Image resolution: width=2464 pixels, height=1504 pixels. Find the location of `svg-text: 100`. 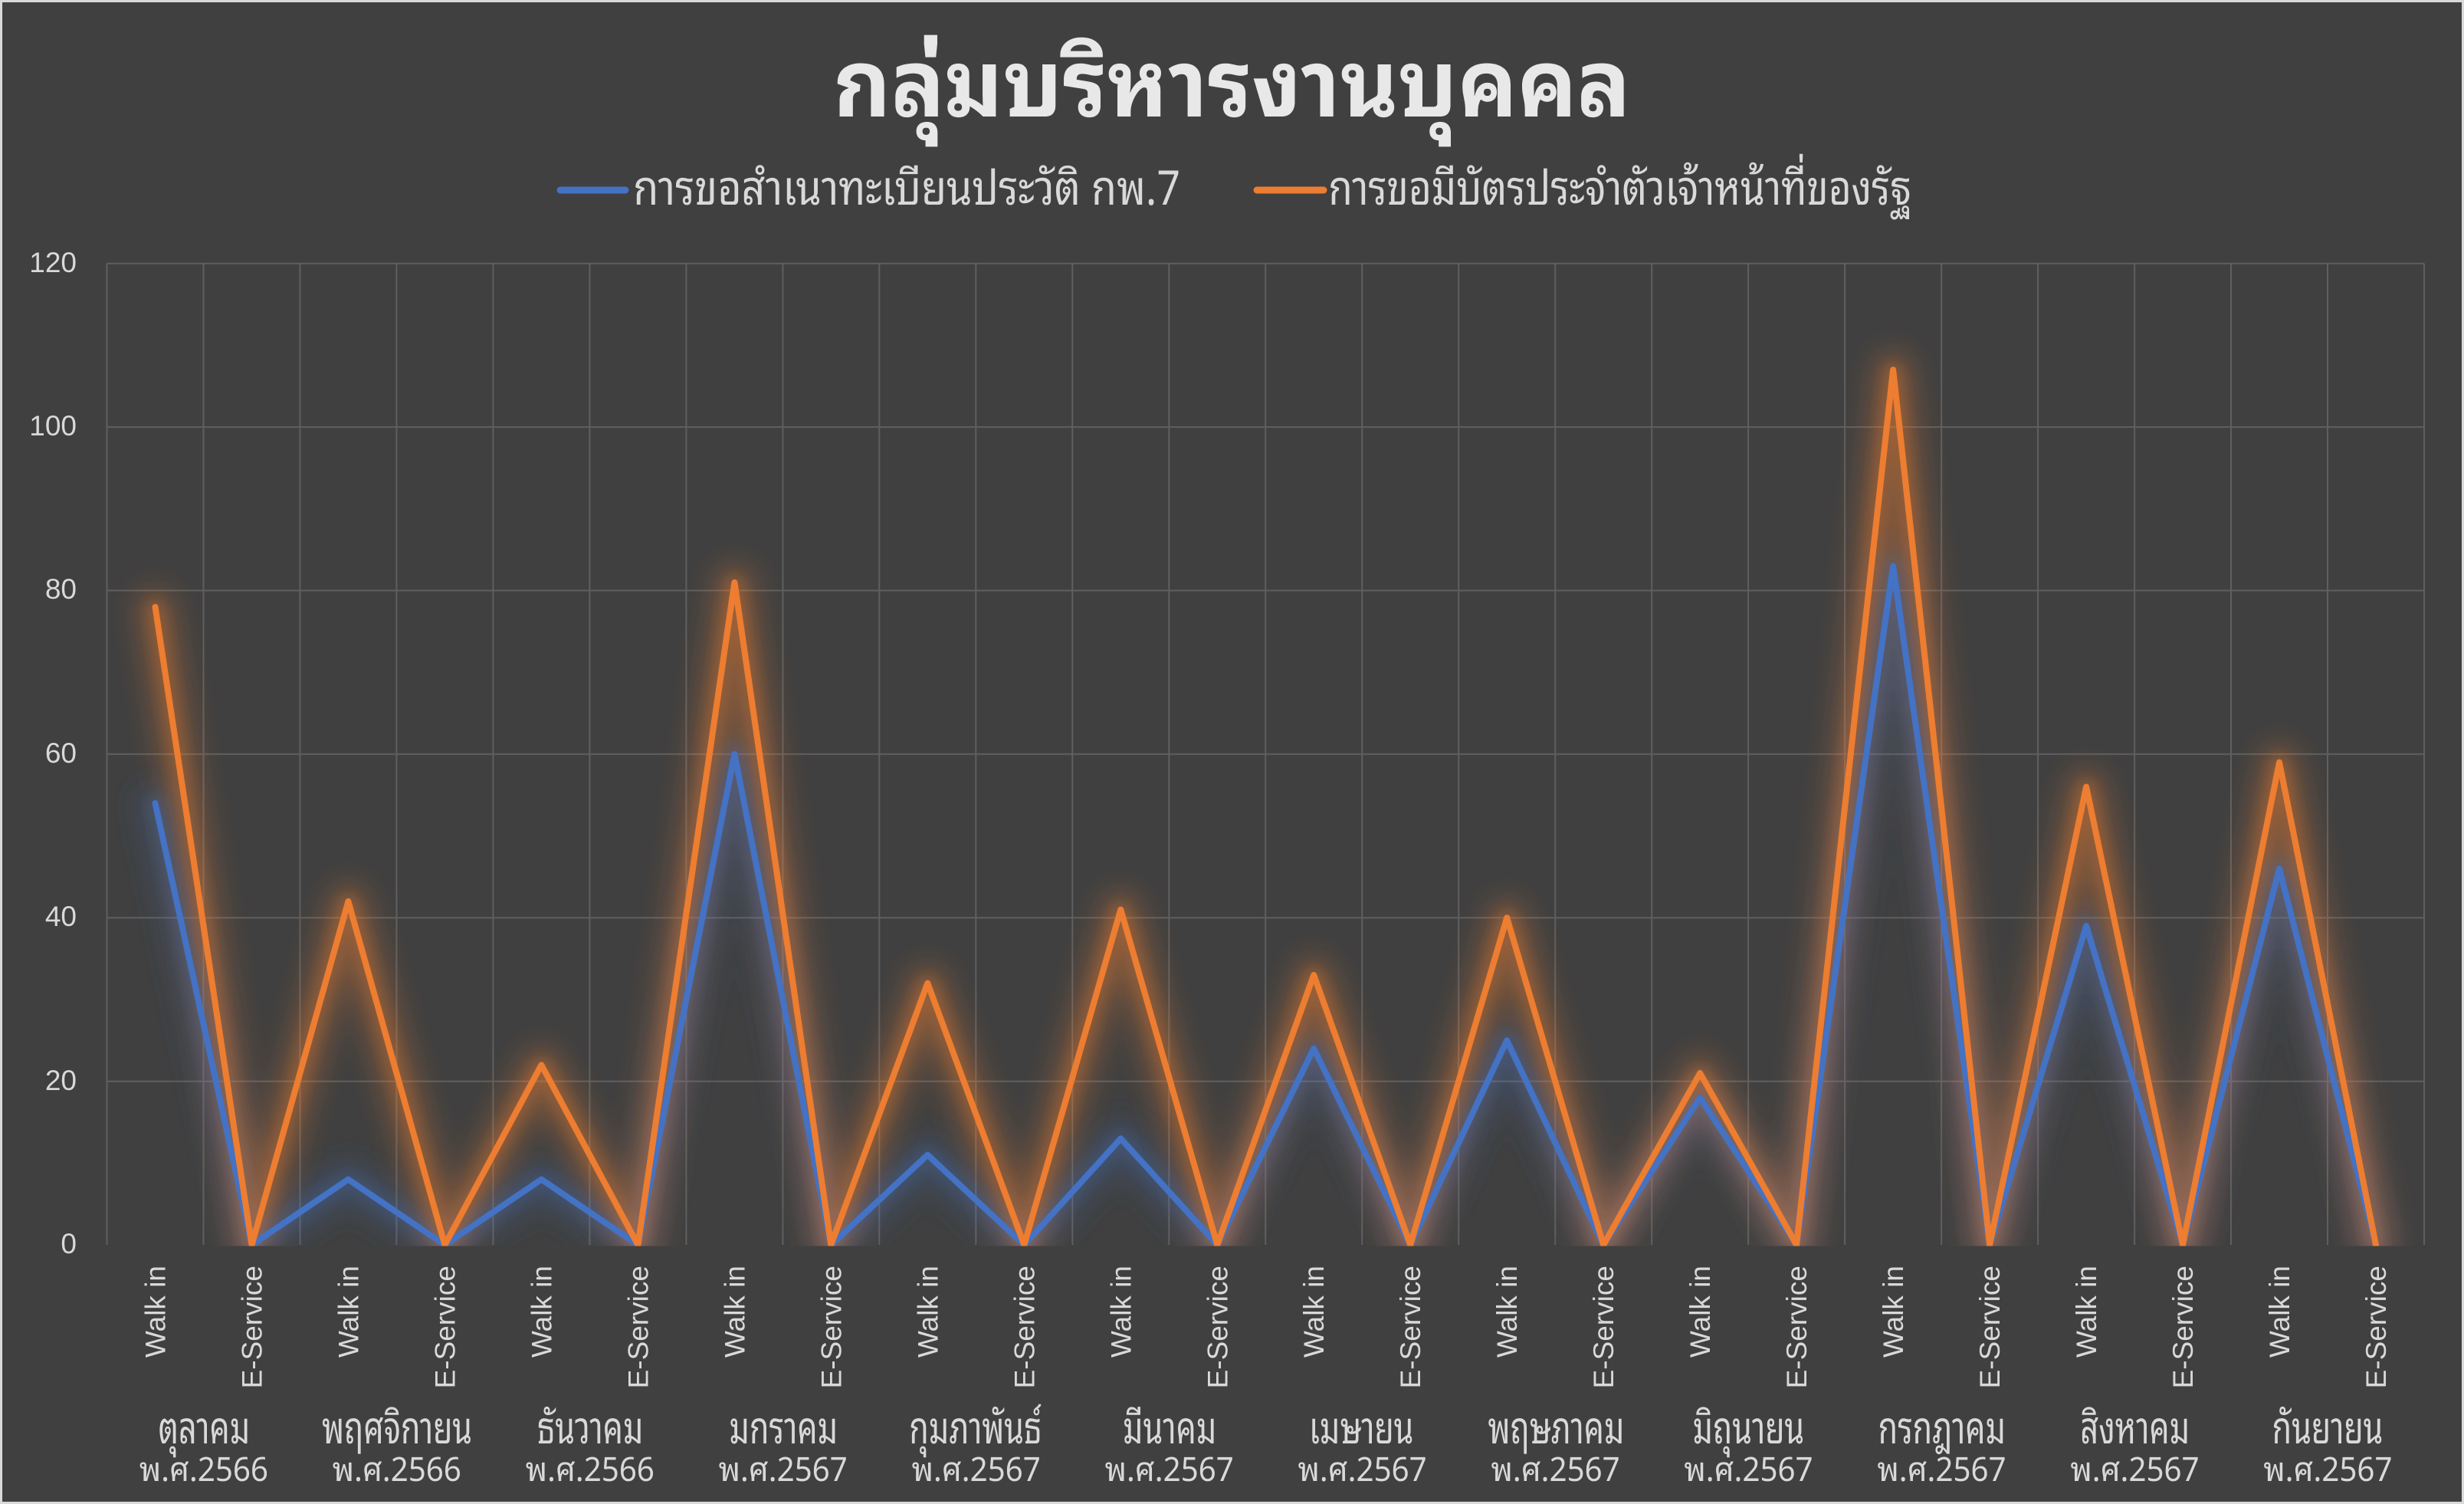

svg-text: 100 is located at coordinates (53, 426).